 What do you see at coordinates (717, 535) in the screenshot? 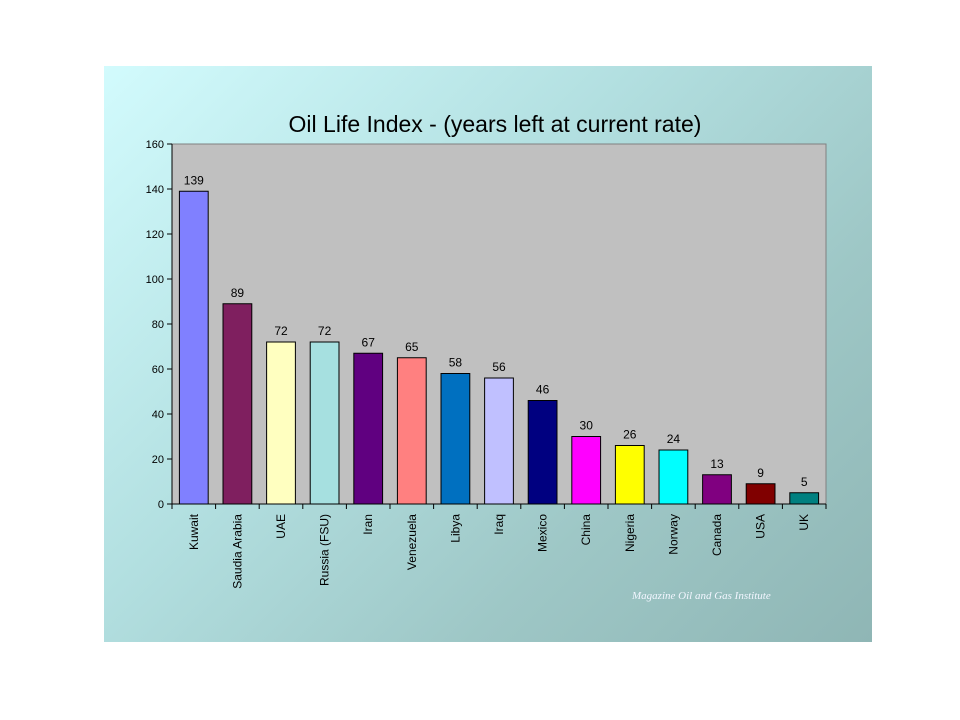
I see `x-tick-label: Canada` at bounding box center [717, 535].